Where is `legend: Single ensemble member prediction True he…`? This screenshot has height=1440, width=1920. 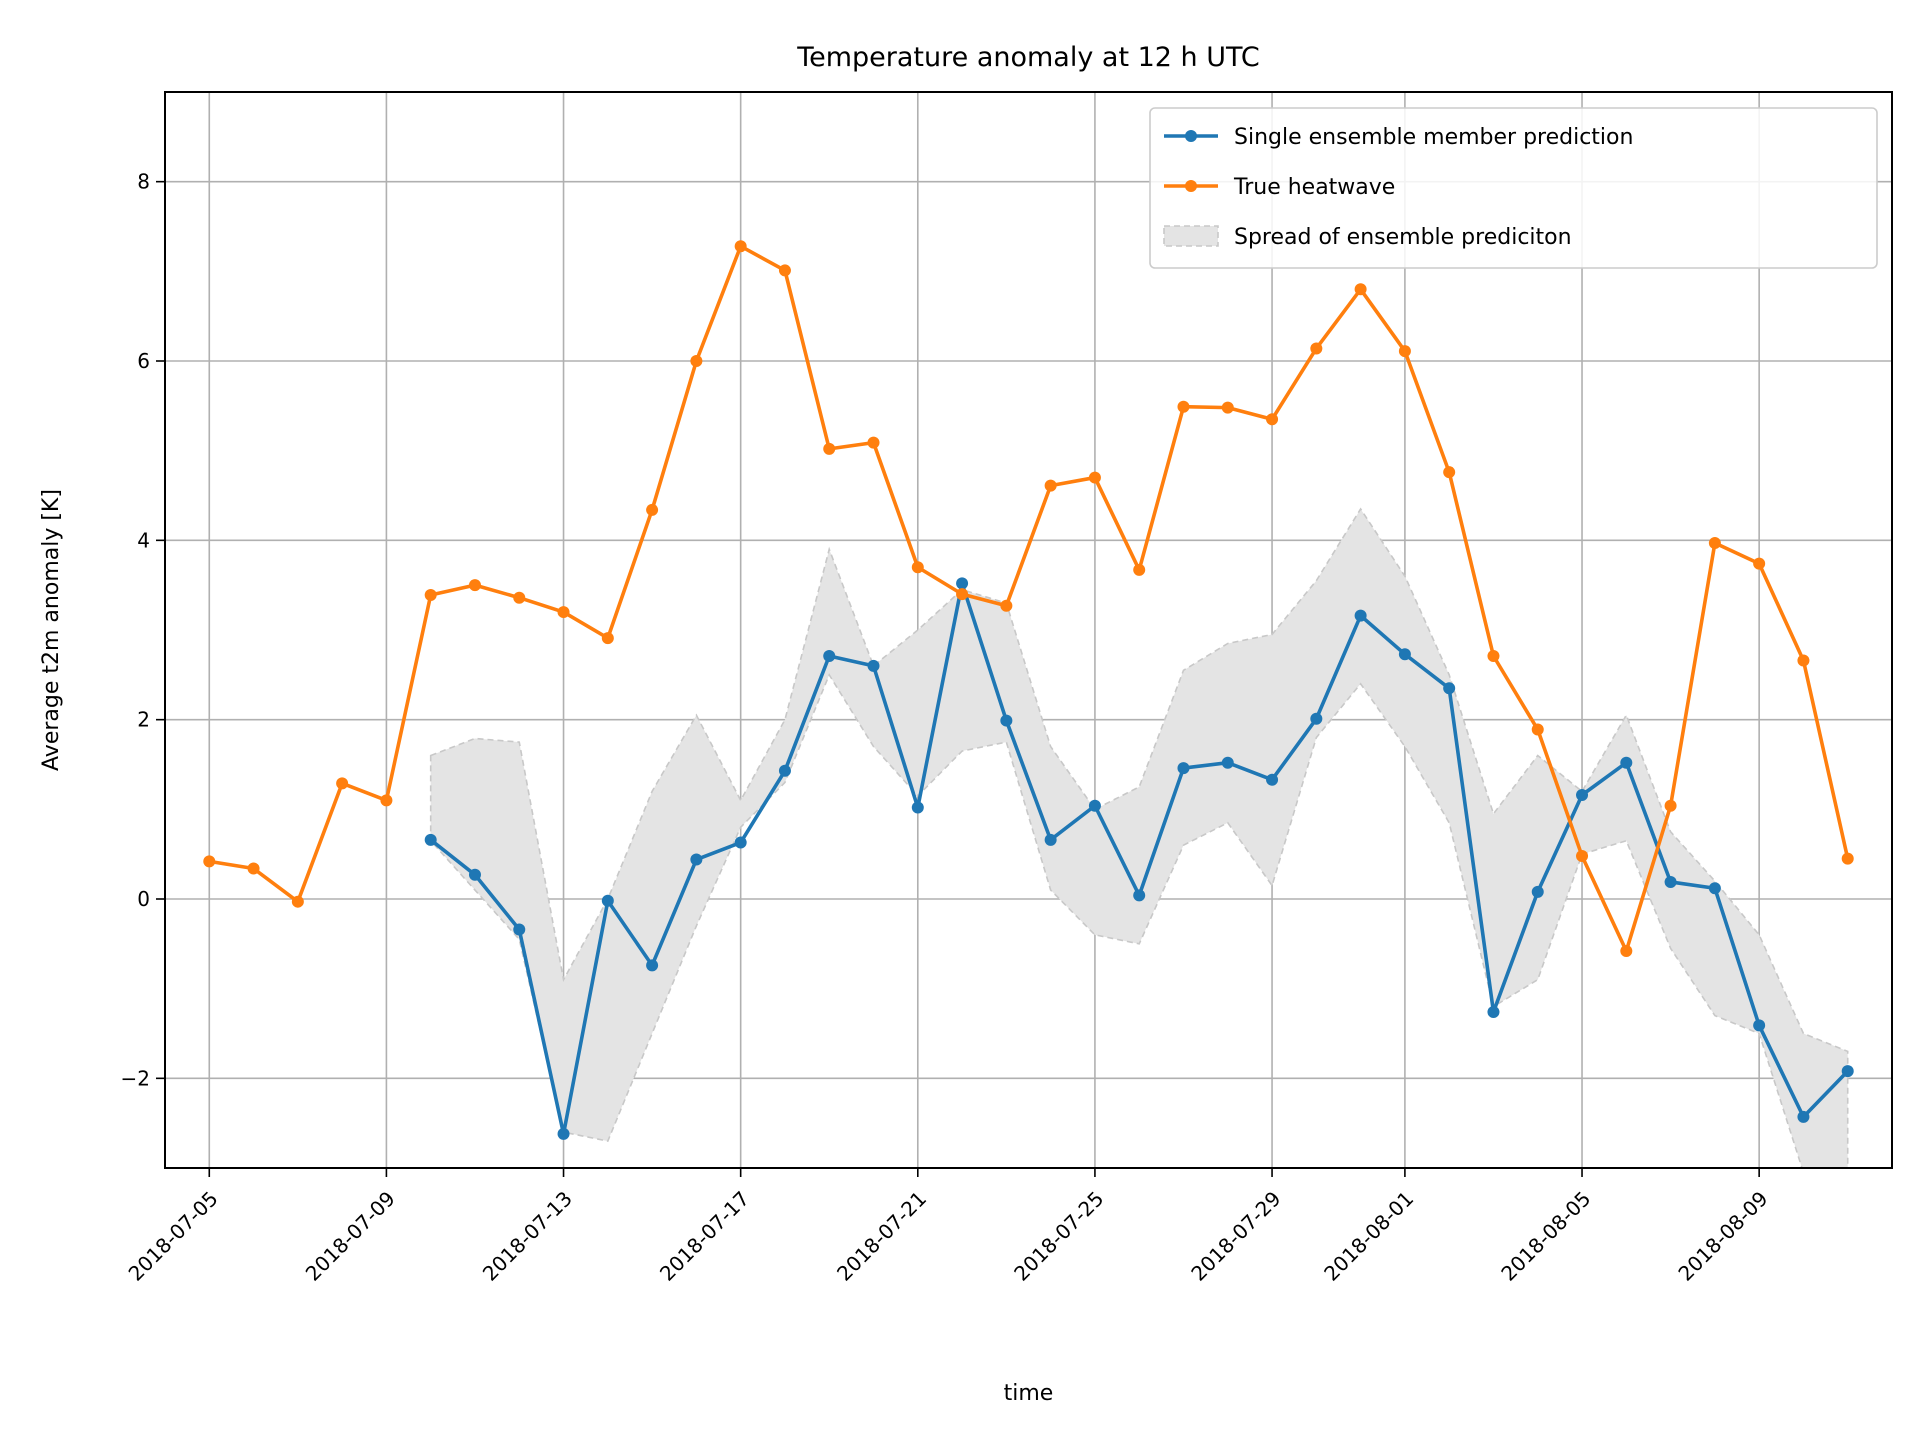
legend: Single ensemble member prediction True he… is located at coordinates (1513, 188).